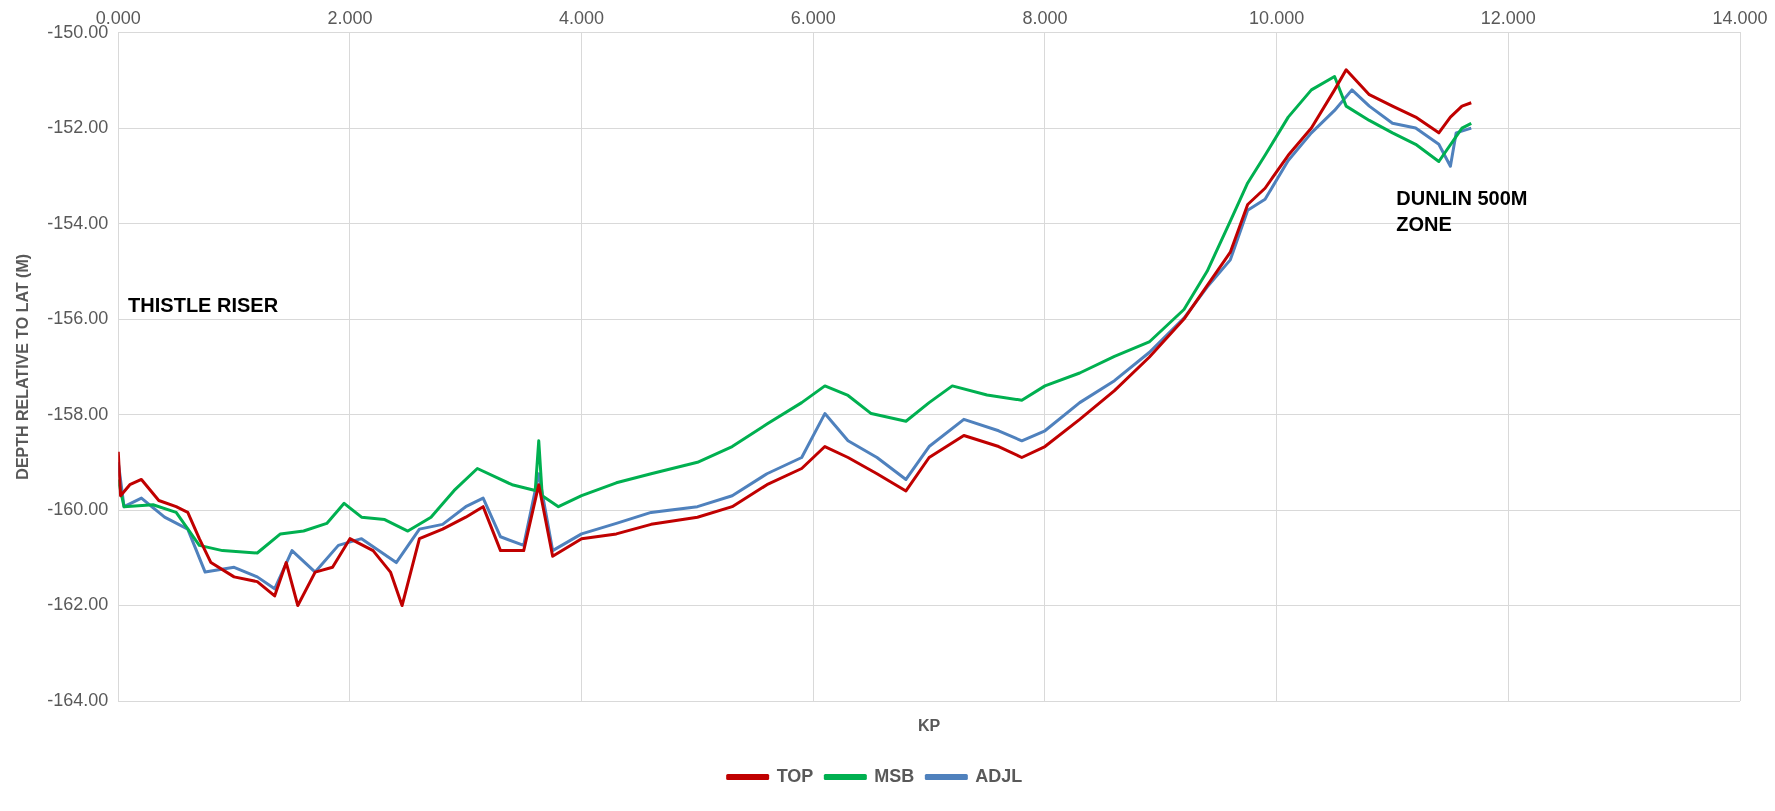  Describe the element at coordinates (23, 366) in the screenshot. I see `y-axis-title: DEPTH RELATIVE TO LAT (M)` at that location.